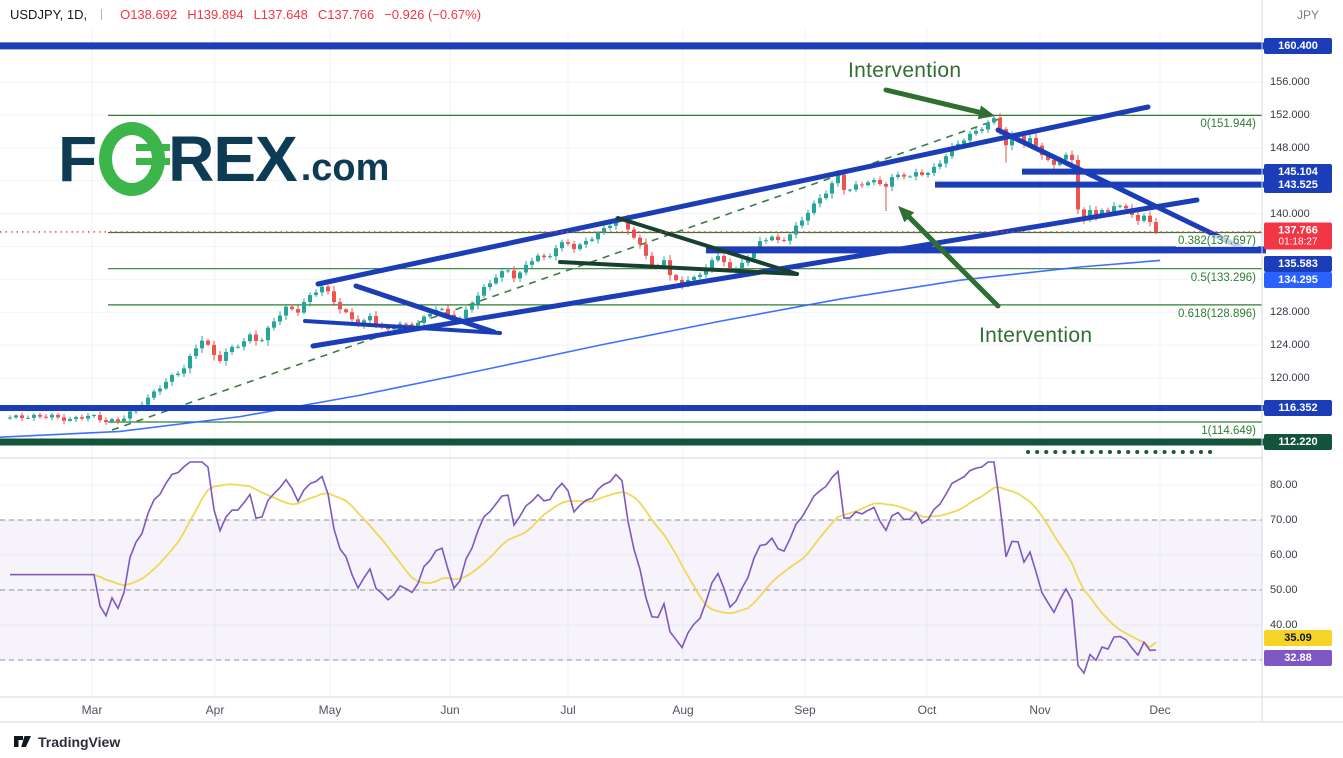  I want to click on time-axis-label: Jul, so click(568, 710).